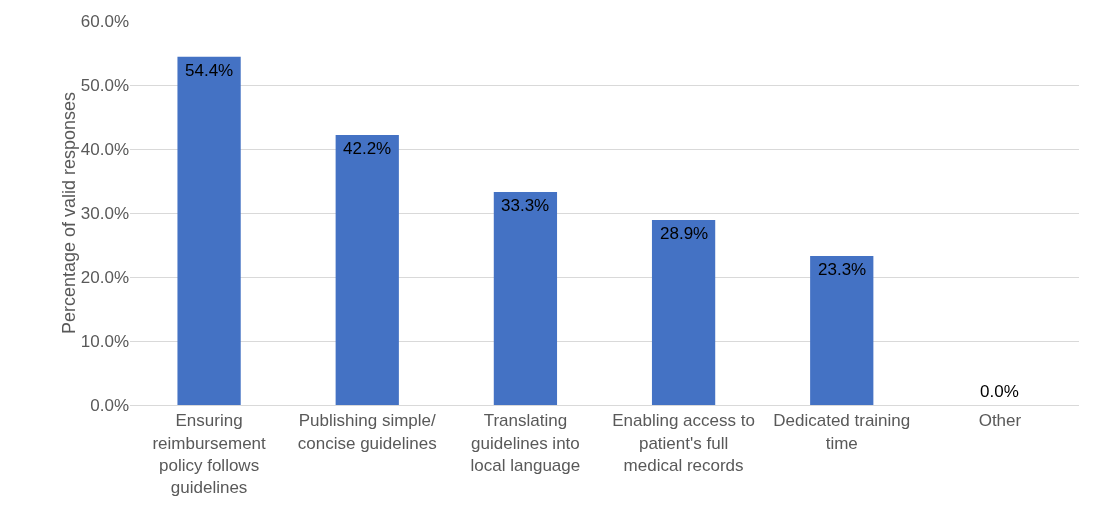 This screenshot has width=1099, height=509. I want to click on data-label: 54.4%, so click(209, 70).